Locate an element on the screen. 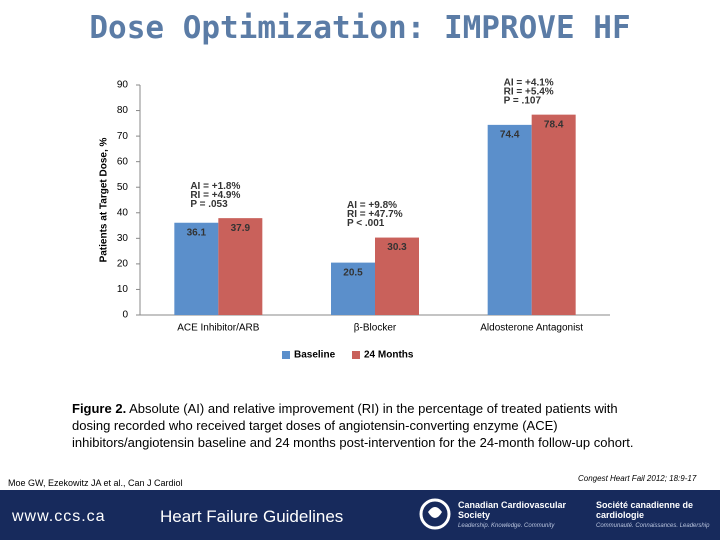 This screenshot has height=540, width=720. source: Congest Heart Fail 2012; 18:9-17 is located at coordinates (637, 478).